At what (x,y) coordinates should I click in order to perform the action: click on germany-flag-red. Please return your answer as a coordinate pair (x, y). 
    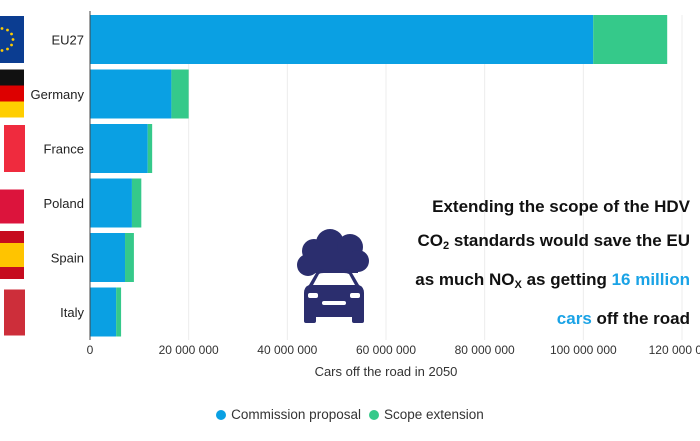
    Looking at the image, I should click on (12, 93).